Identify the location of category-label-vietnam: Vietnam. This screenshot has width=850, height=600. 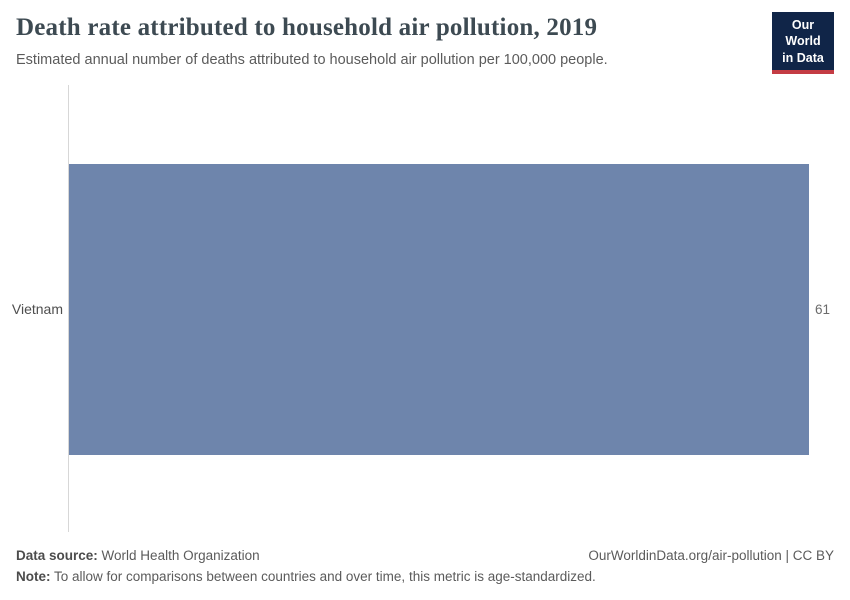
(37, 309).